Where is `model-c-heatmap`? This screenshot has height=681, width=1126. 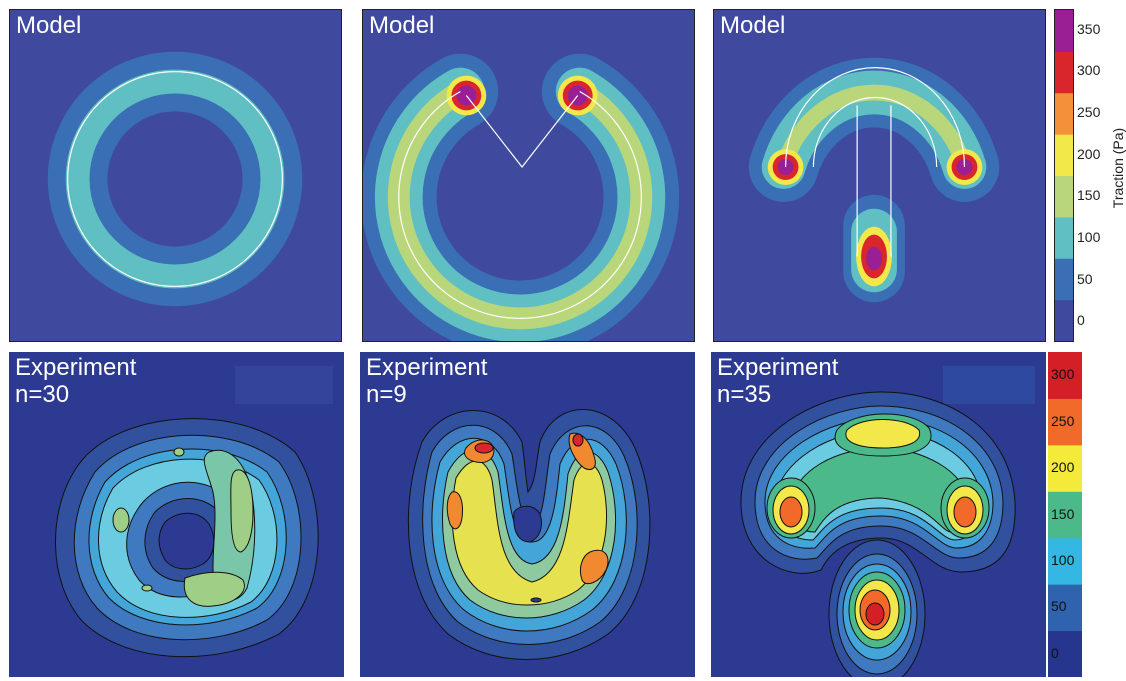
model-c-heatmap is located at coordinates (521, 197).